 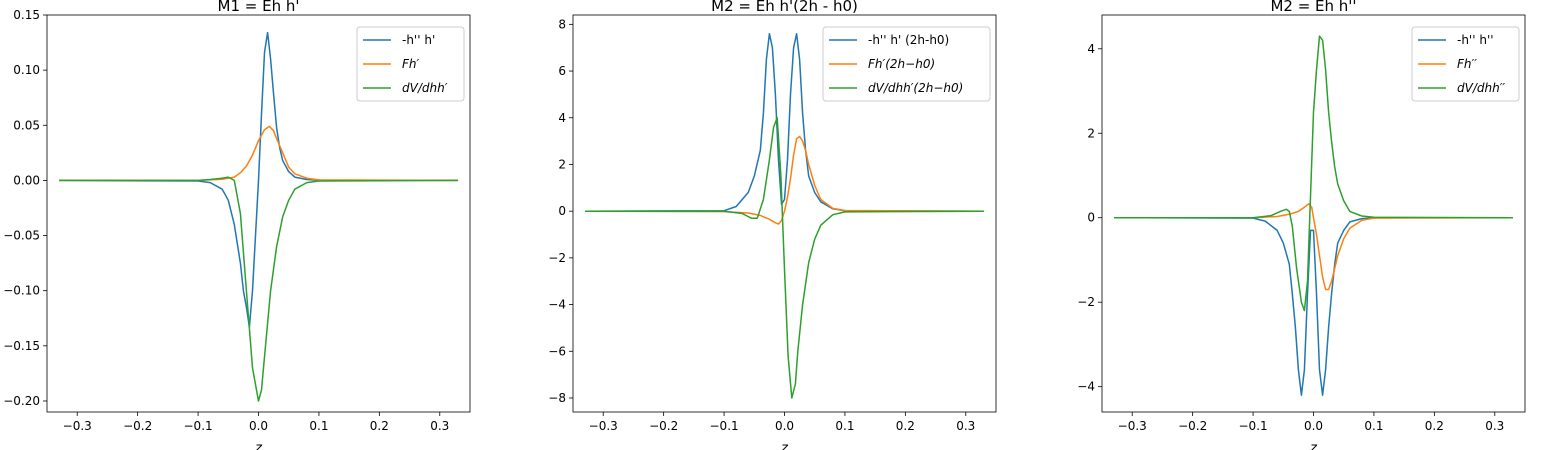 I want to click on y-tick-label: 0.10, so click(x=26, y=70).